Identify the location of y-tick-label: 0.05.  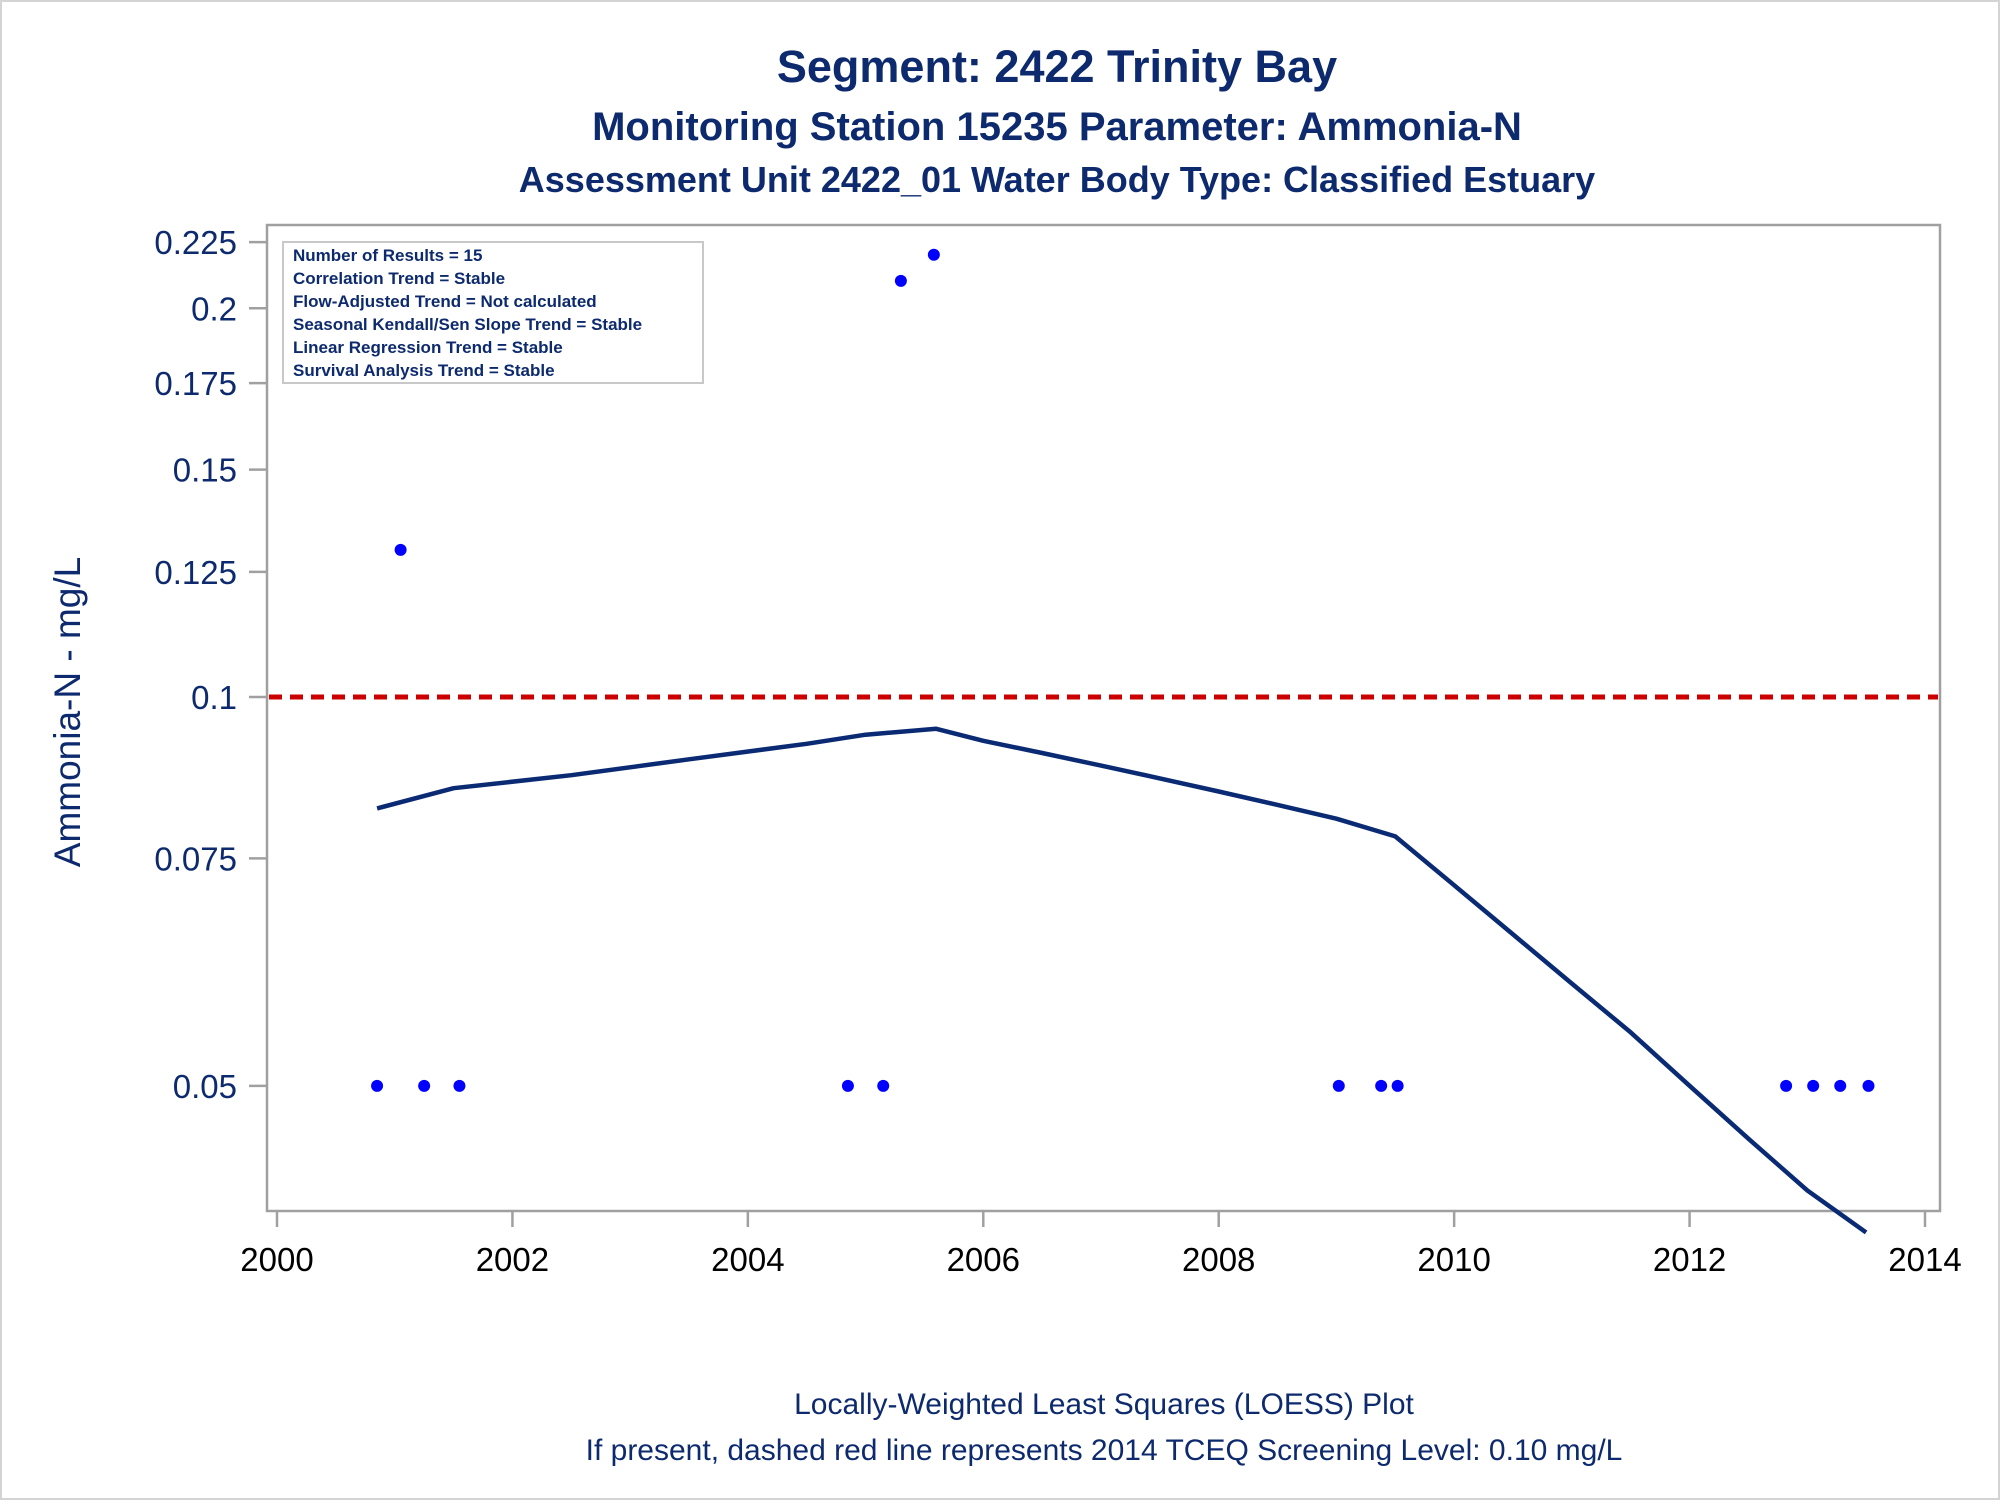
(205, 1086).